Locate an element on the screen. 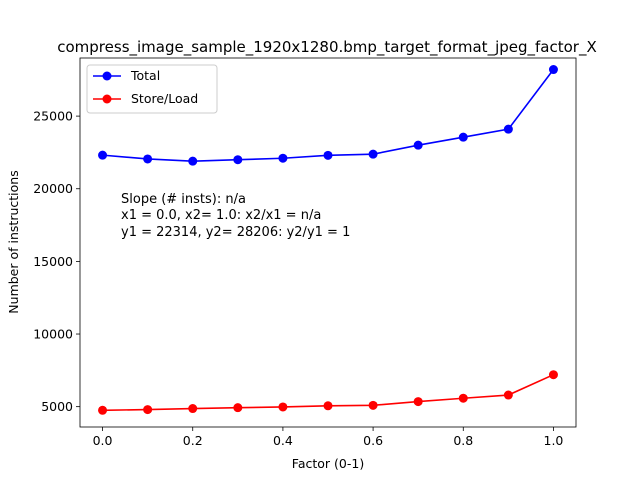 The image size is (640, 480). annotation-line-x: x1 = 0.0, x2= 1.0: x2/x1 = n/a is located at coordinates (221, 215).